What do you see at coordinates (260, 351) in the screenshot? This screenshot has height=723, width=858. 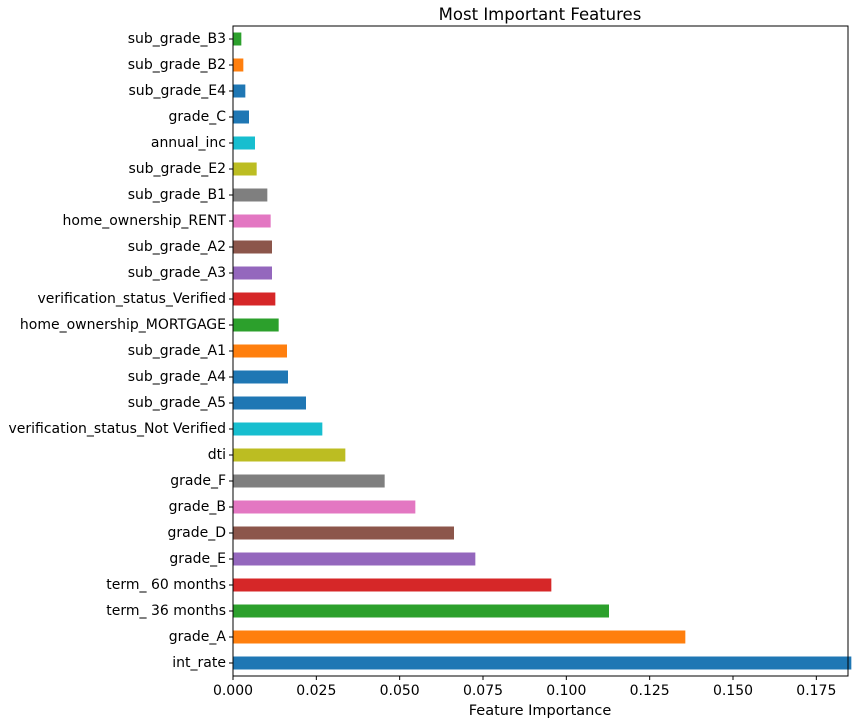 I see `bar-sub-grade-a1` at bounding box center [260, 351].